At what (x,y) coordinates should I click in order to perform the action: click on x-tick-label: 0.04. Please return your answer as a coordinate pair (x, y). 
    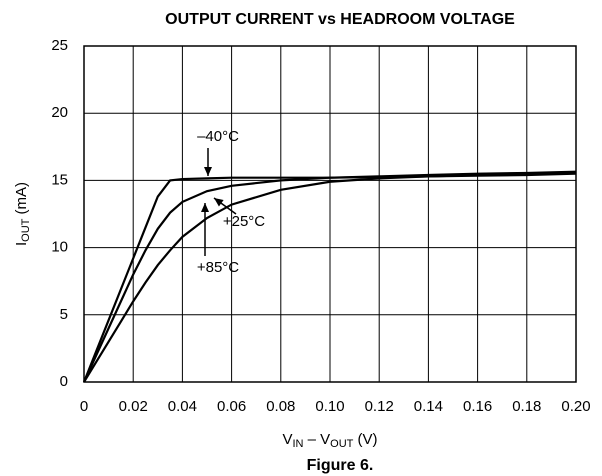
    Looking at the image, I should click on (182, 406).